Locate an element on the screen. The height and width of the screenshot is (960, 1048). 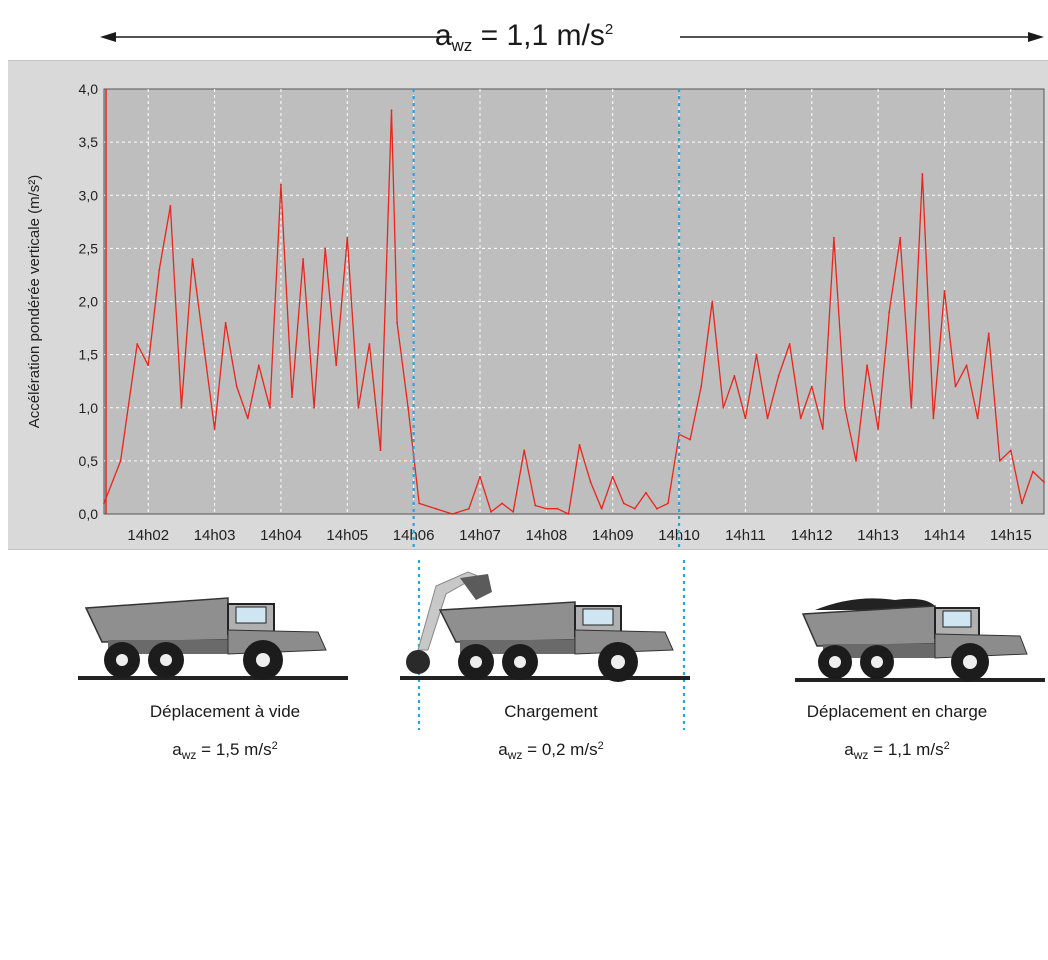
phase-empty-travel: Déplacement à vide awz = 1,5 m/s2 is located at coordinates (225, 733).